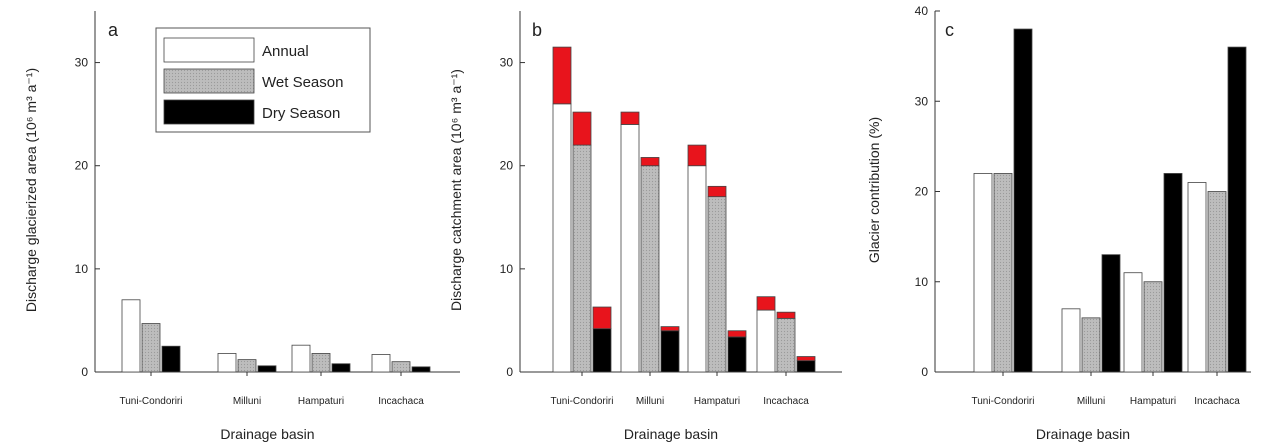 Image resolution: width=1266 pixels, height=442 pixels. What do you see at coordinates (537, 30) in the screenshot?
I see `panel-label: b` at bounding box center [537, 30].